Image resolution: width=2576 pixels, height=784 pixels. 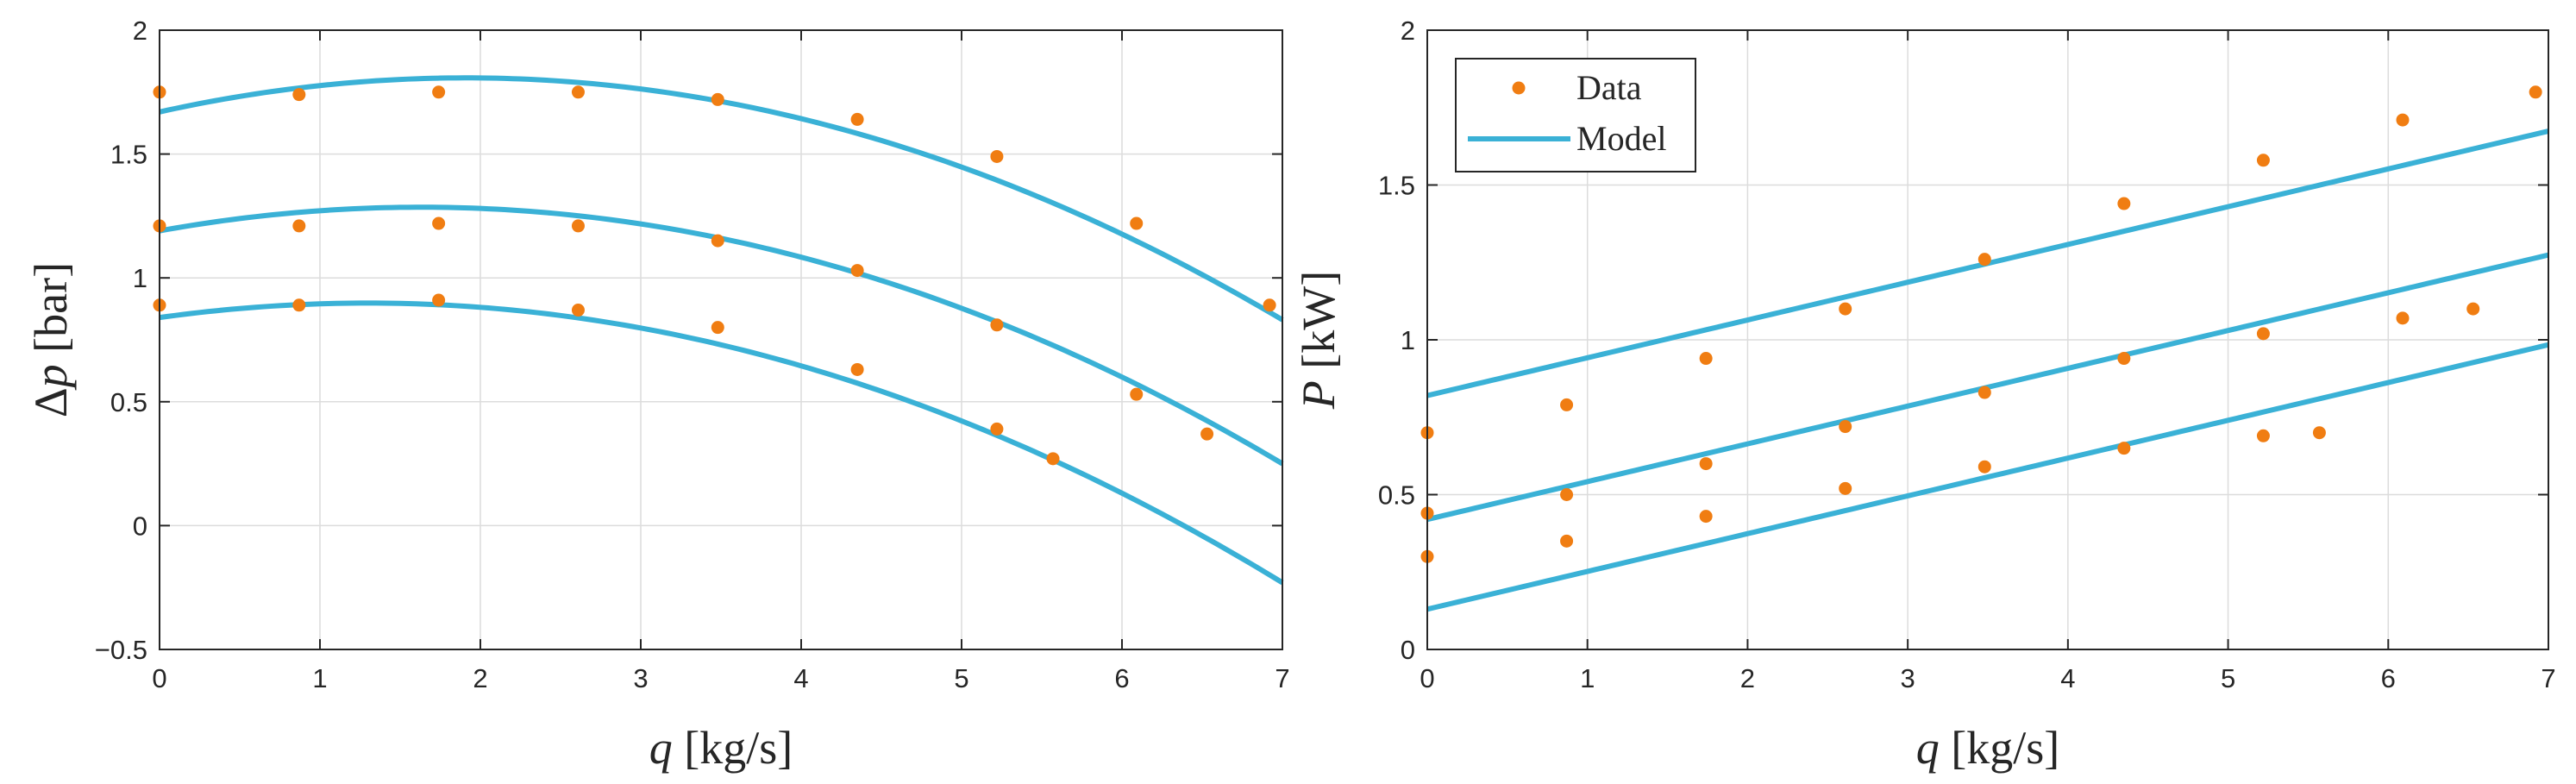 I want to click on legend: Data Model, so click(x=1575, y=115).